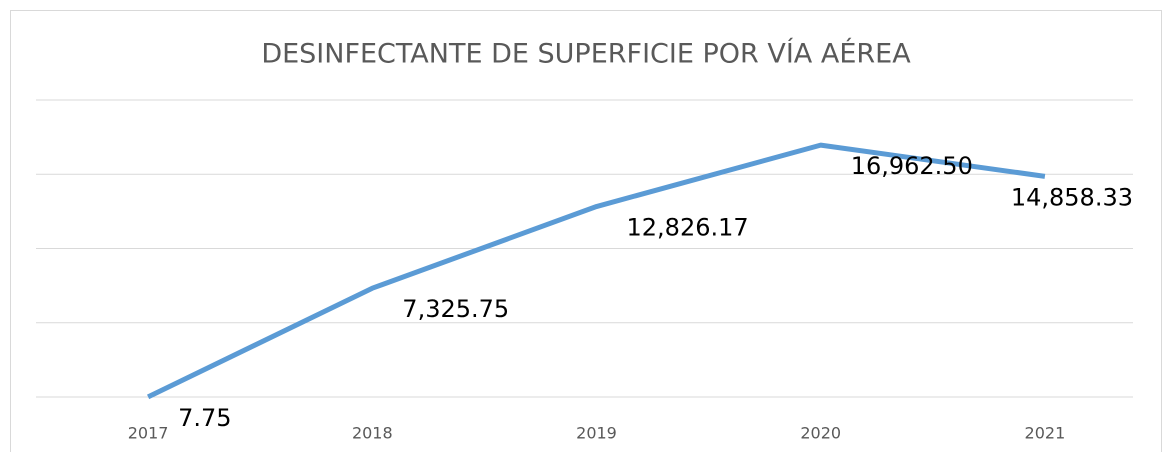 Image resolution: width=1172 pixels, height=452 pixels. What do you see at coordinates (912, 166) in the screenshot?
I see `data-label: 16,962.50` at bounding box center [912, 166].